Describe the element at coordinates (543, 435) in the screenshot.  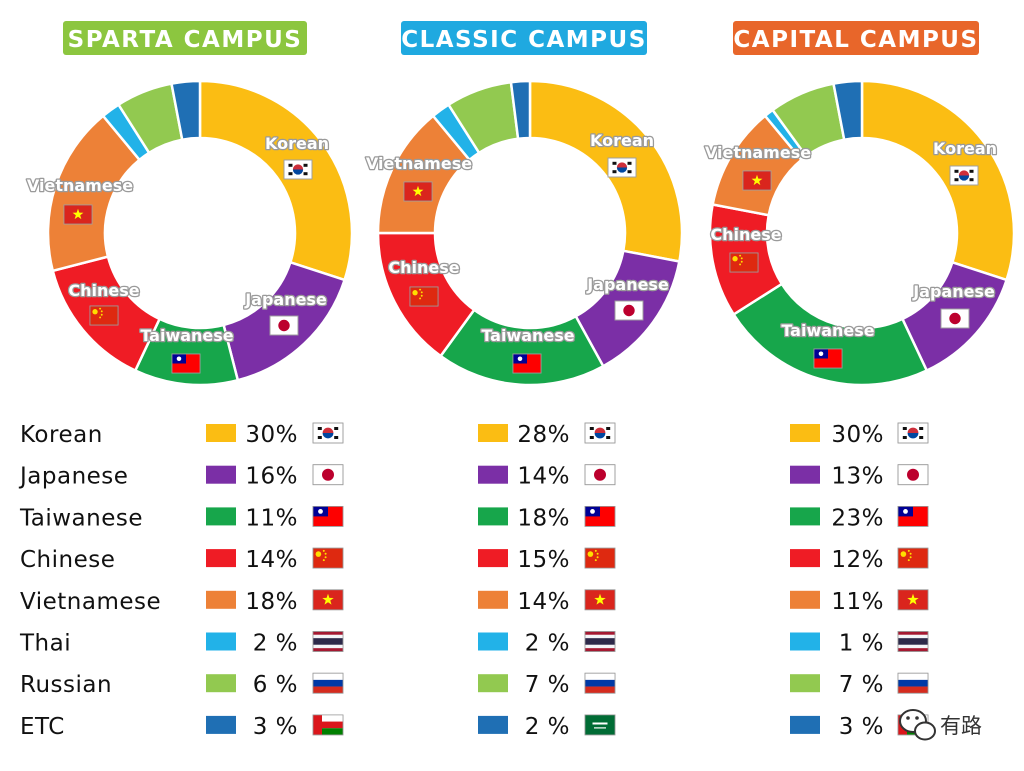
I see `legend-value: 28%` at that location.